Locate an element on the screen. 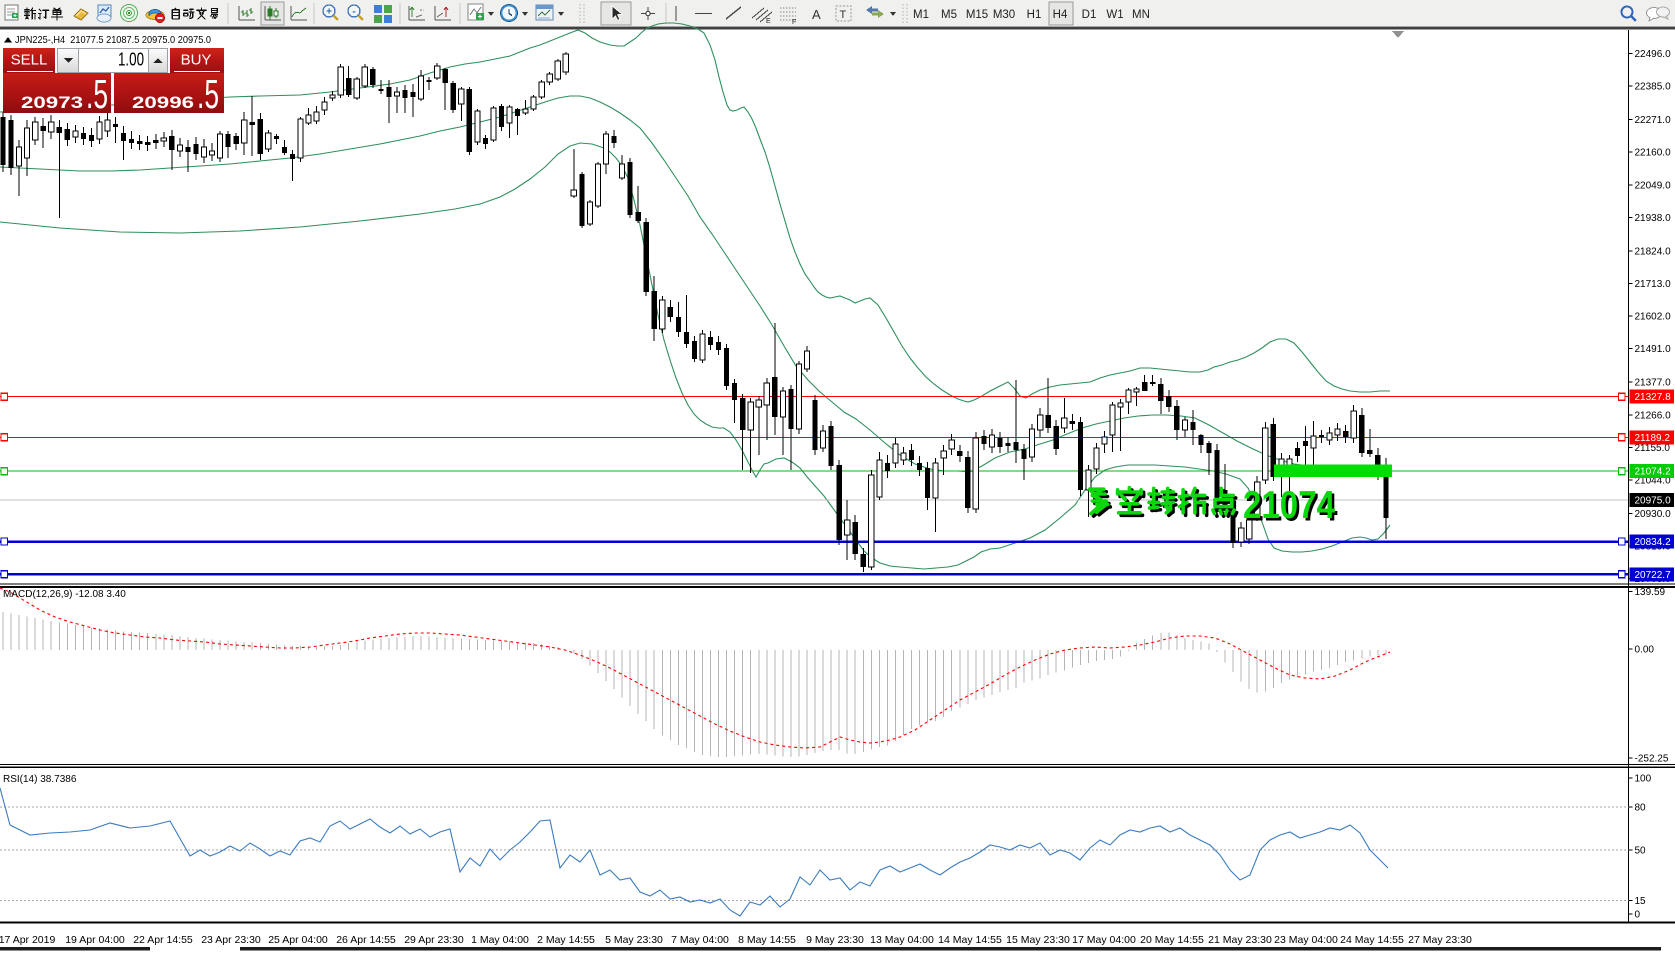 The width and height of the screenshot is (1675, 953). svg-text: 20 May 14:55 is located at coordinates (1172, 940).